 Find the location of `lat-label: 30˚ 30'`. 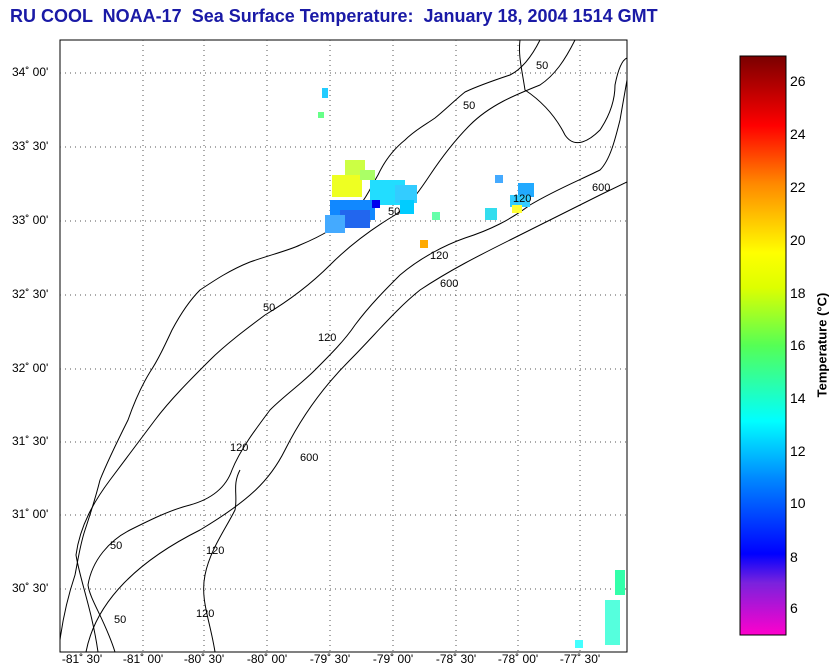

lat-label: 30˚ 30' is located at coordinates (30, 588).